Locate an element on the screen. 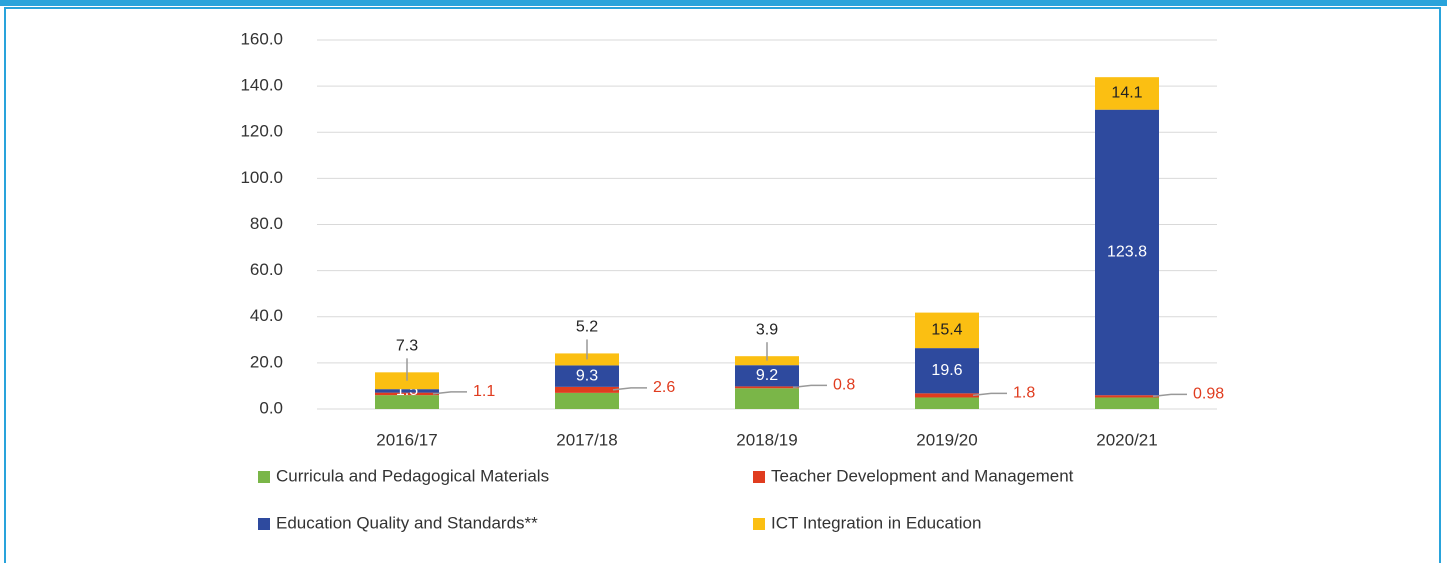 This screenshot has height=563, width=1447. title-strip is located at coordinates (723, 3).